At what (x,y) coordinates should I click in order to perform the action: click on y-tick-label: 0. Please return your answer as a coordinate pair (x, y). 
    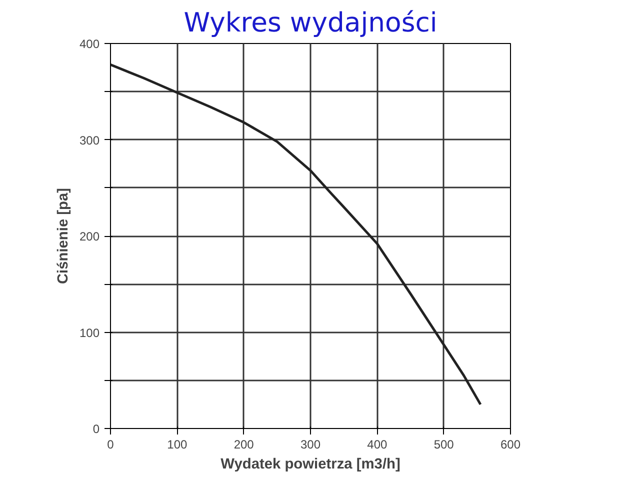
    Looking at the image, I should click on (96, 429).